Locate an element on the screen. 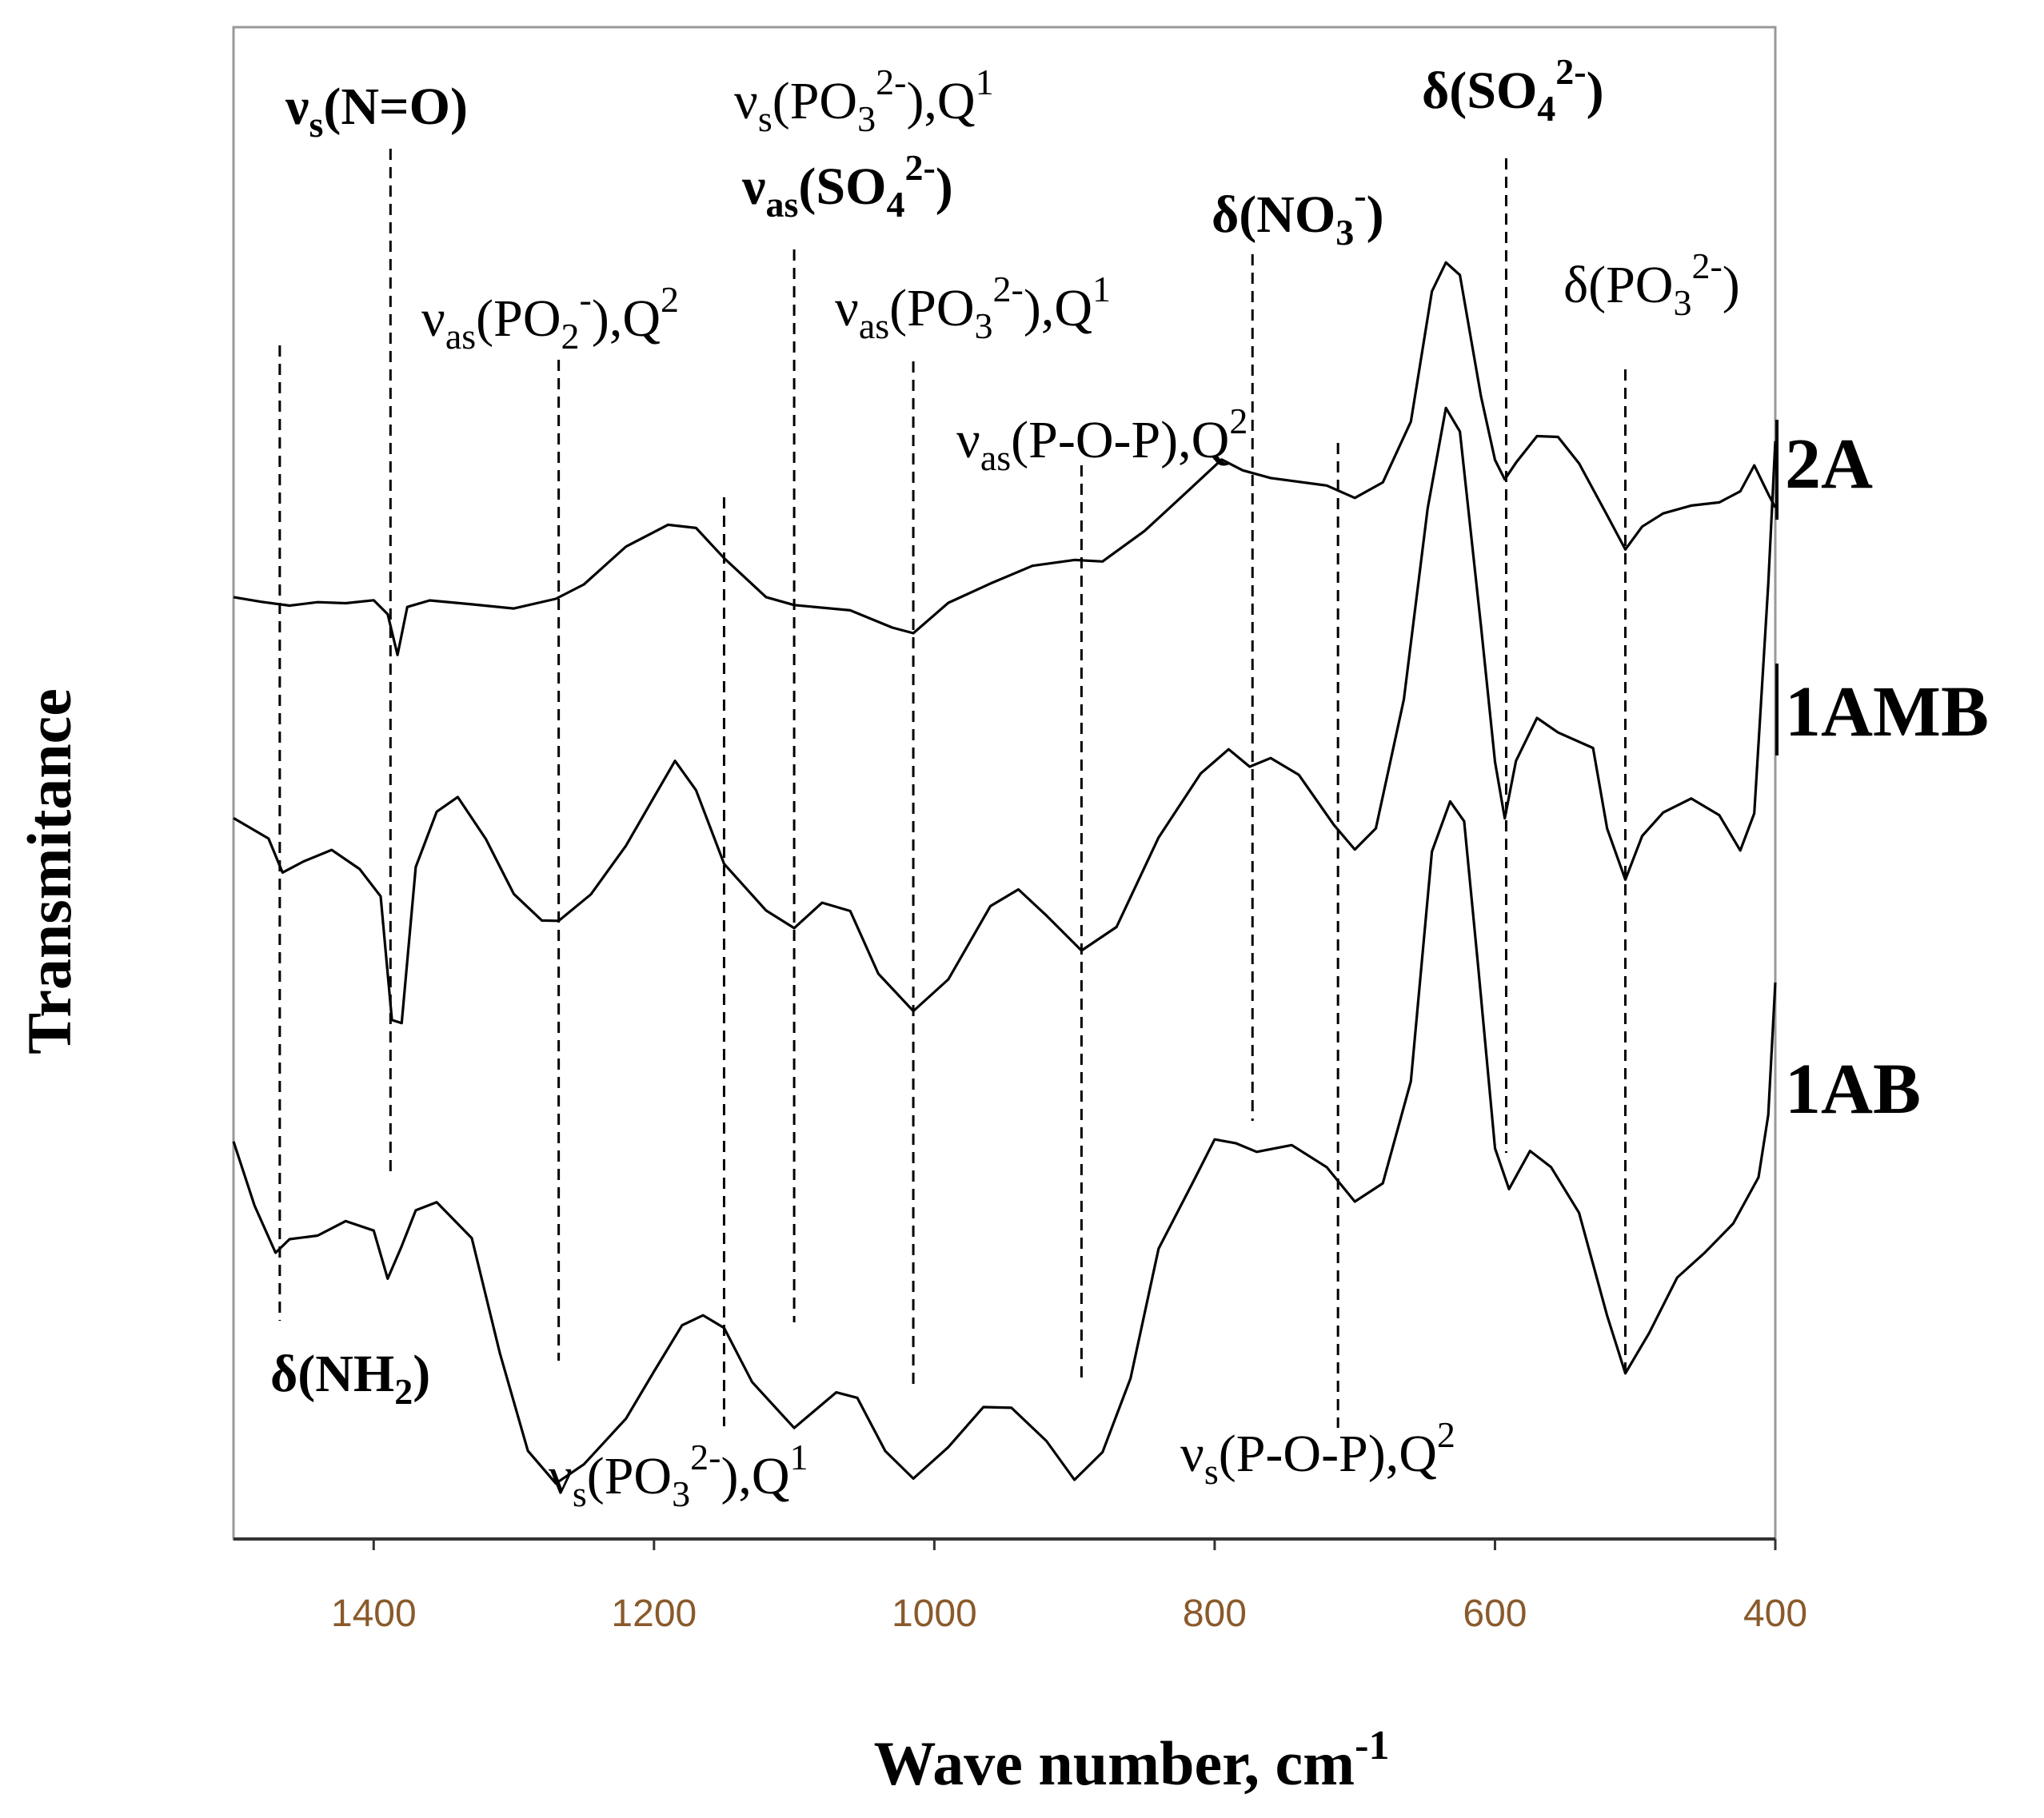 This screenshot has height=1818, width=2044. peak-annotation: δ(SO42-) is located at coordinates (1513, 90).